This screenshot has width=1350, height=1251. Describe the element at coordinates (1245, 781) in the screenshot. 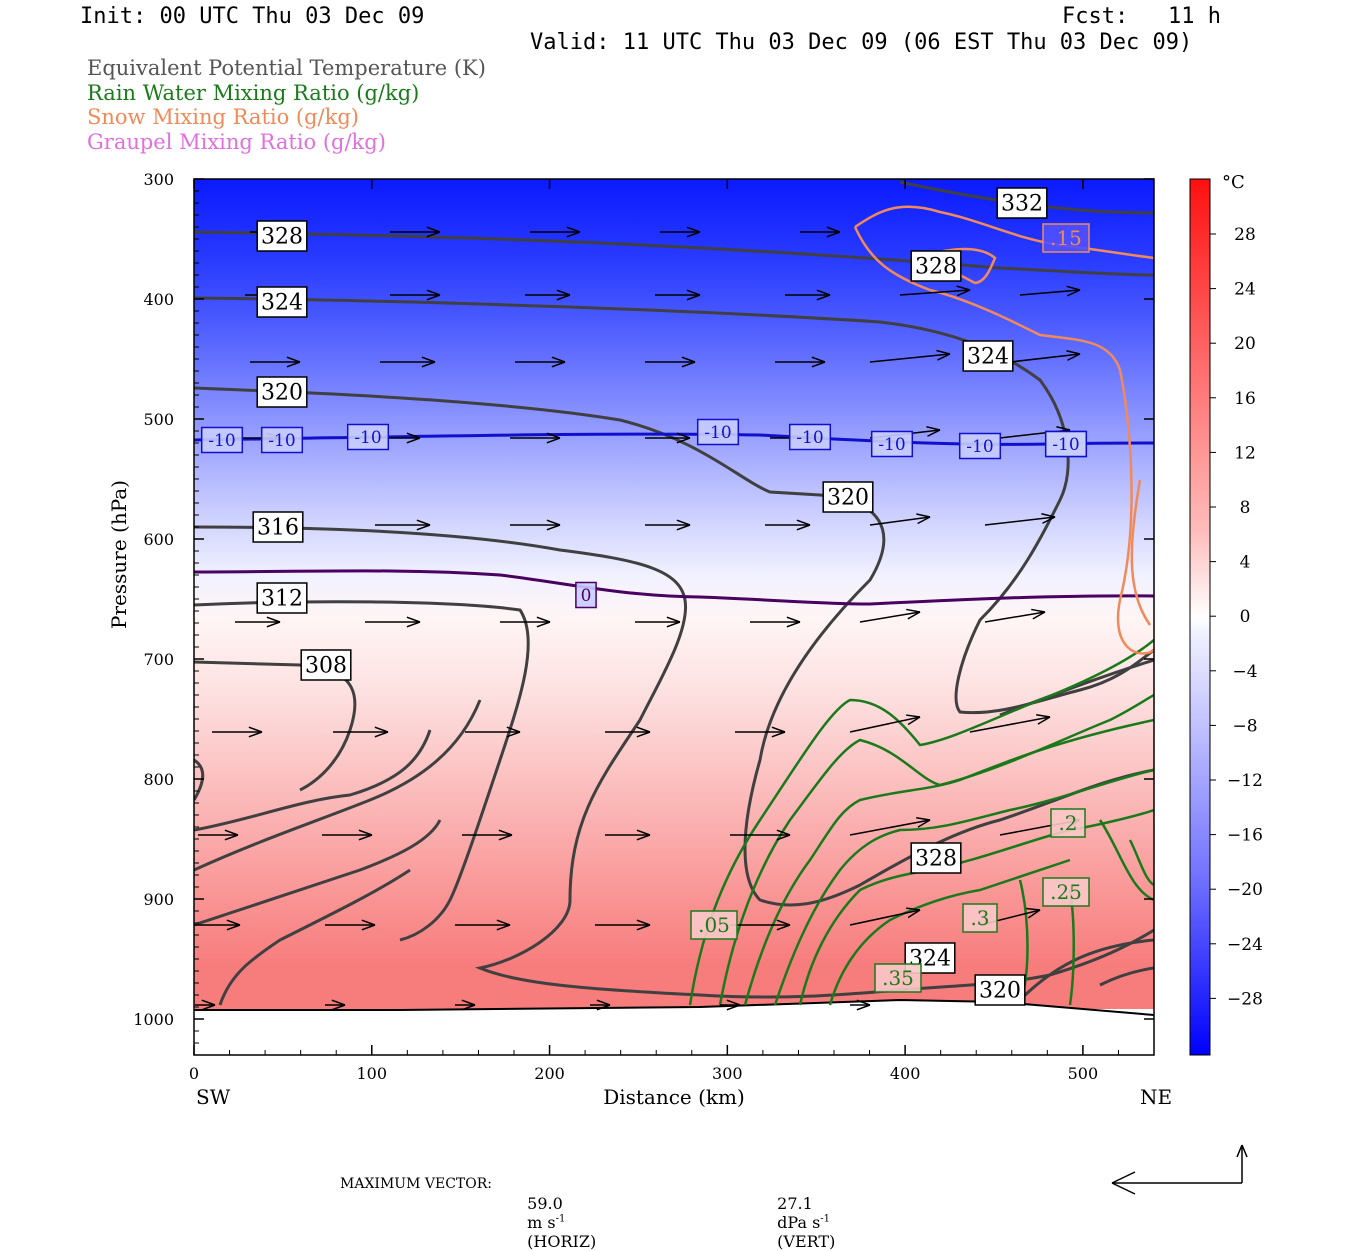

I see `colorbar-tick-label: −12` at that location.